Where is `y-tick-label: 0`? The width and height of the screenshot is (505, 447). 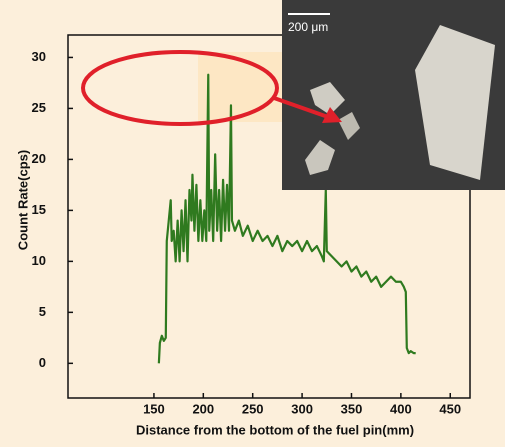
y-tick-label: 0 is located at coordinates (42, 362).